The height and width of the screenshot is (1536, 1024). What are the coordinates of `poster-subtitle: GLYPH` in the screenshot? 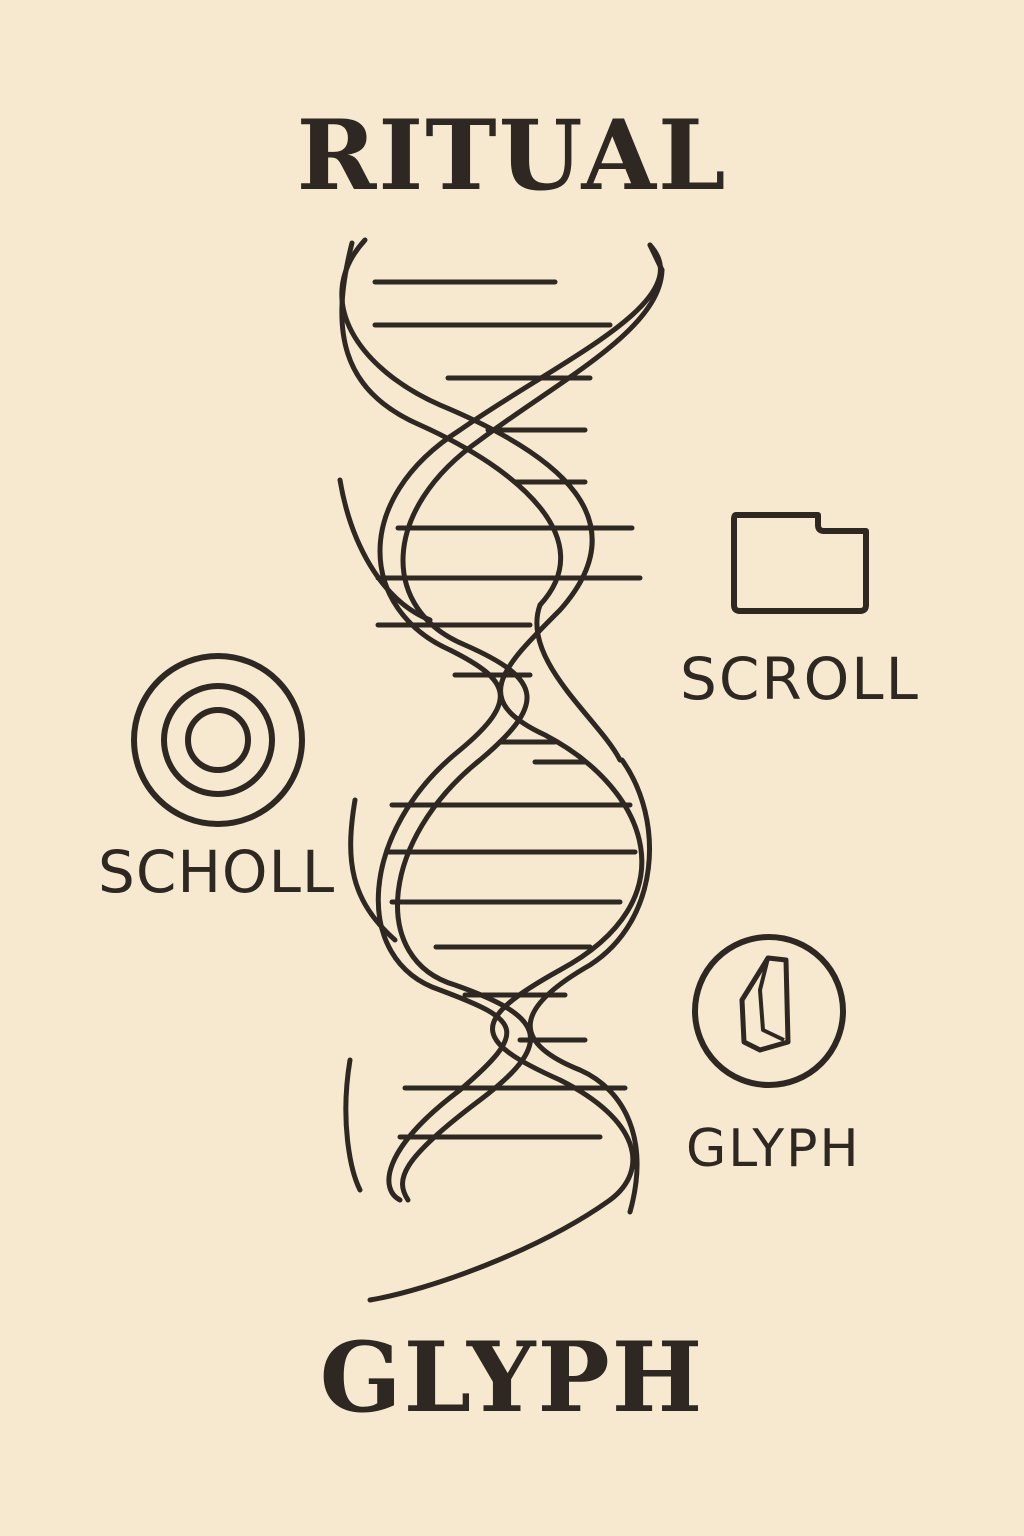 It's located at (512, 1377).